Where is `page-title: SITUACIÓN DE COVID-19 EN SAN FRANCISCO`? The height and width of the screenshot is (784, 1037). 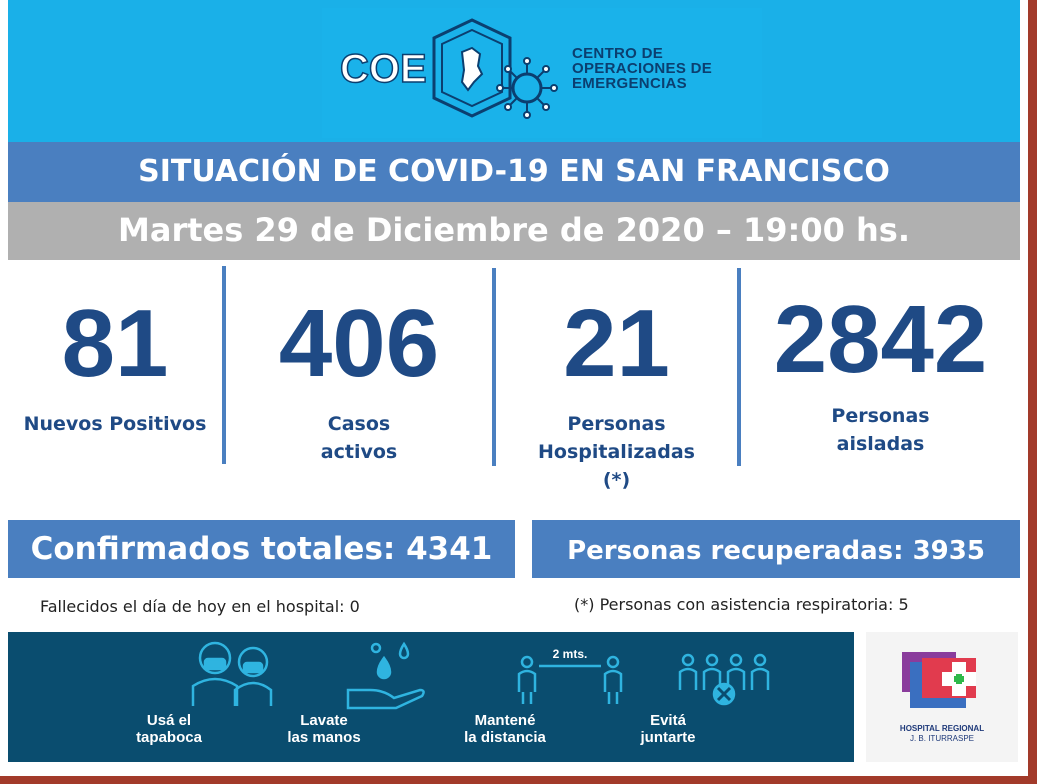 page-title: SITUACIÓN DE COVID-19 EN SAN FRANCISCO is located at coordinates (514, 171).